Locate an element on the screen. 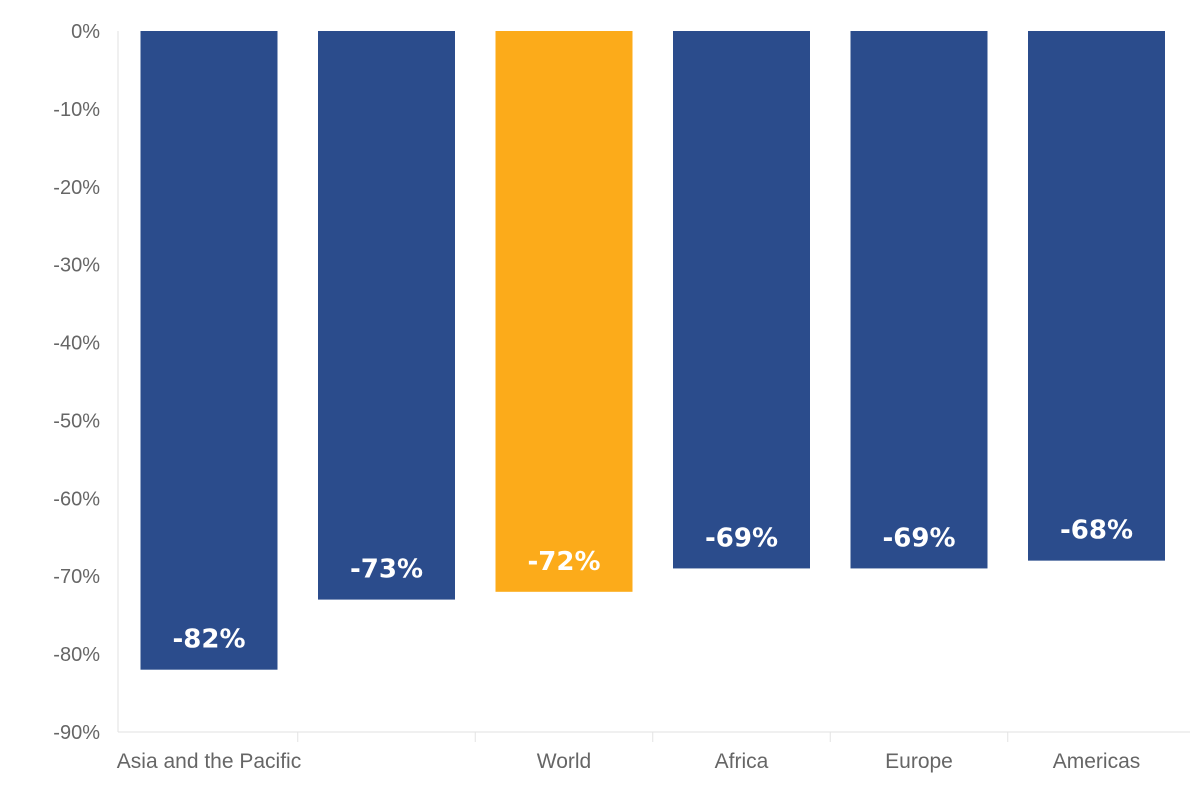 This screenshot has height=800, width=1200. bar-data-label: -82% is located at coordinates (208, 640).